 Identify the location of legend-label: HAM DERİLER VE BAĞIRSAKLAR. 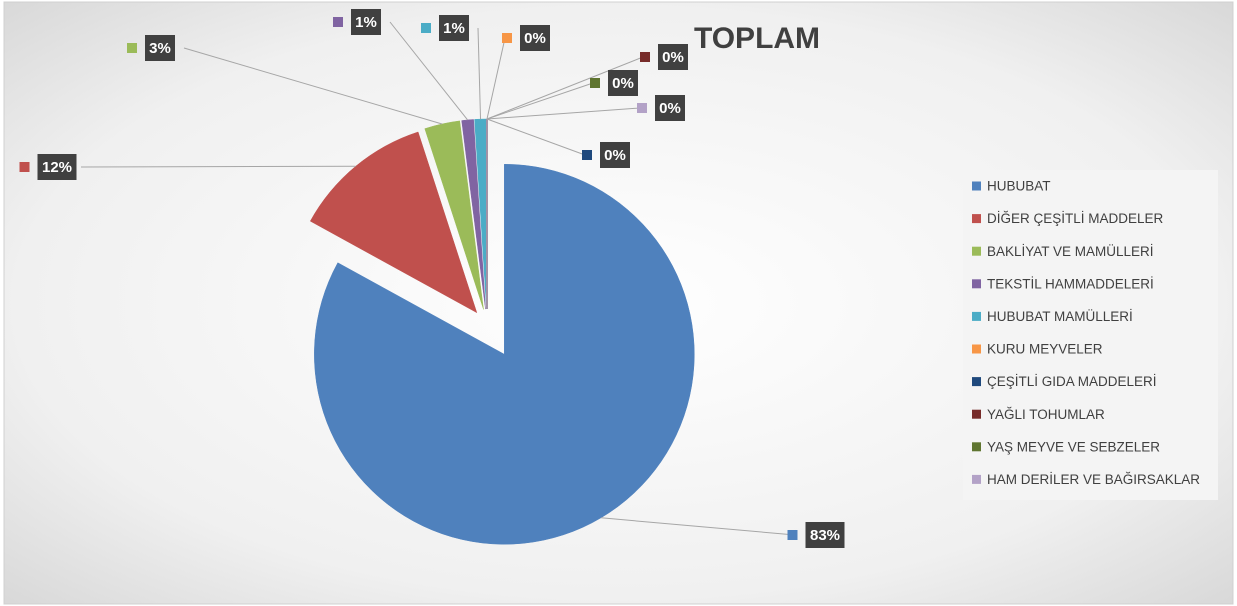
(1093, 479).